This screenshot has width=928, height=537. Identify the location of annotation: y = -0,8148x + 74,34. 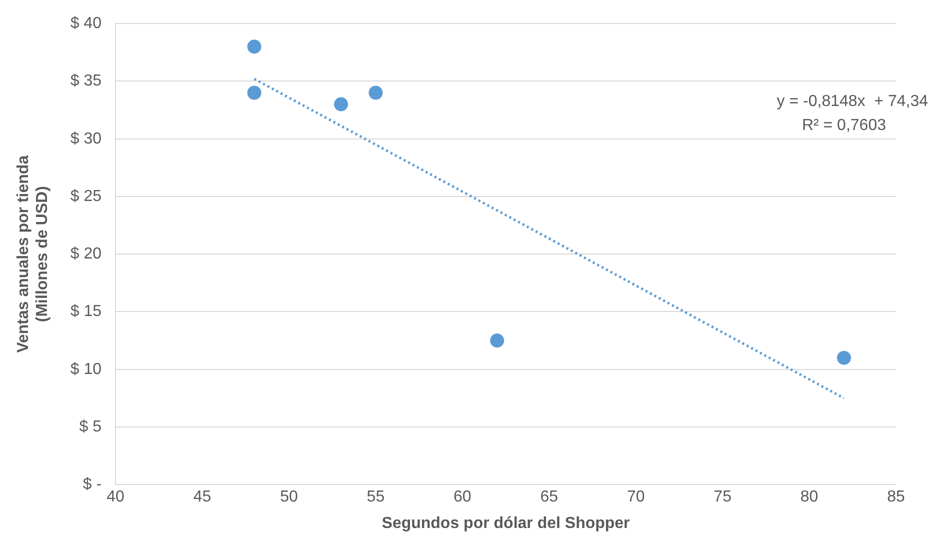
(852, 101).